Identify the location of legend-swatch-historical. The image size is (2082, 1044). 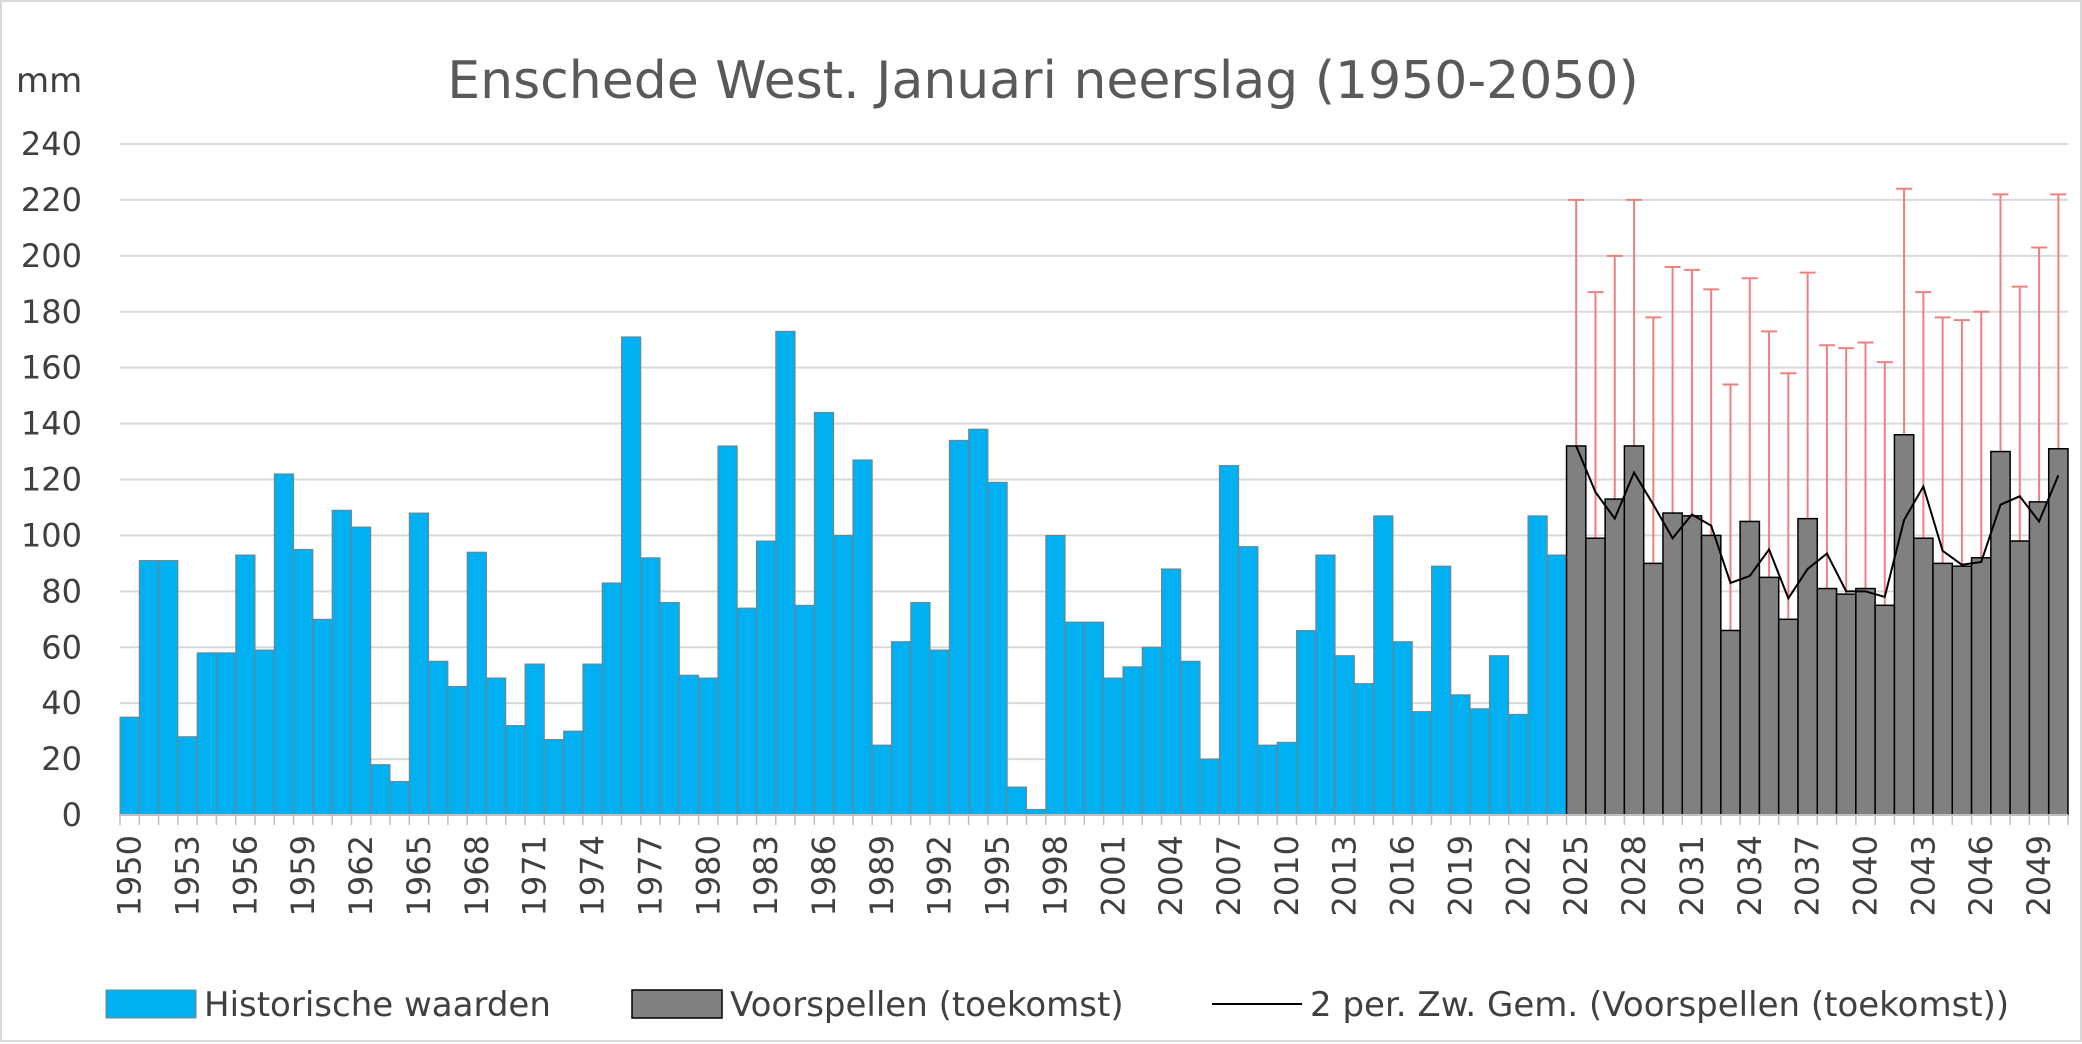
(151, 1004).